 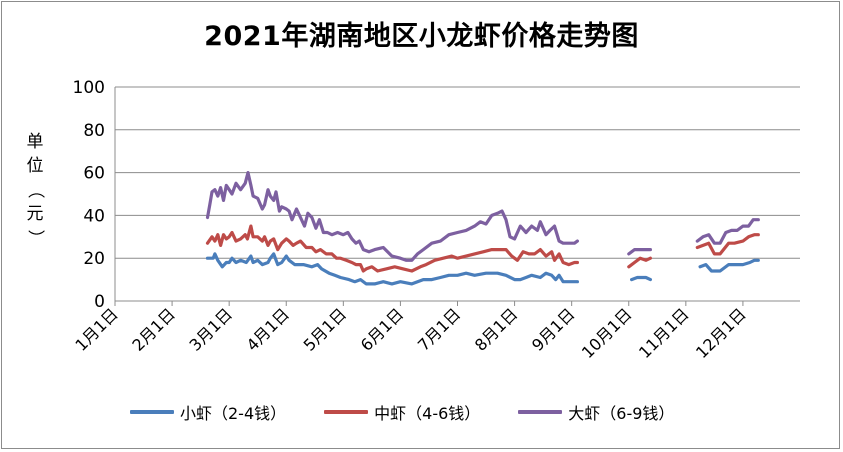 I want to click on y-tick-label: 0, so click(x=99, y=302).